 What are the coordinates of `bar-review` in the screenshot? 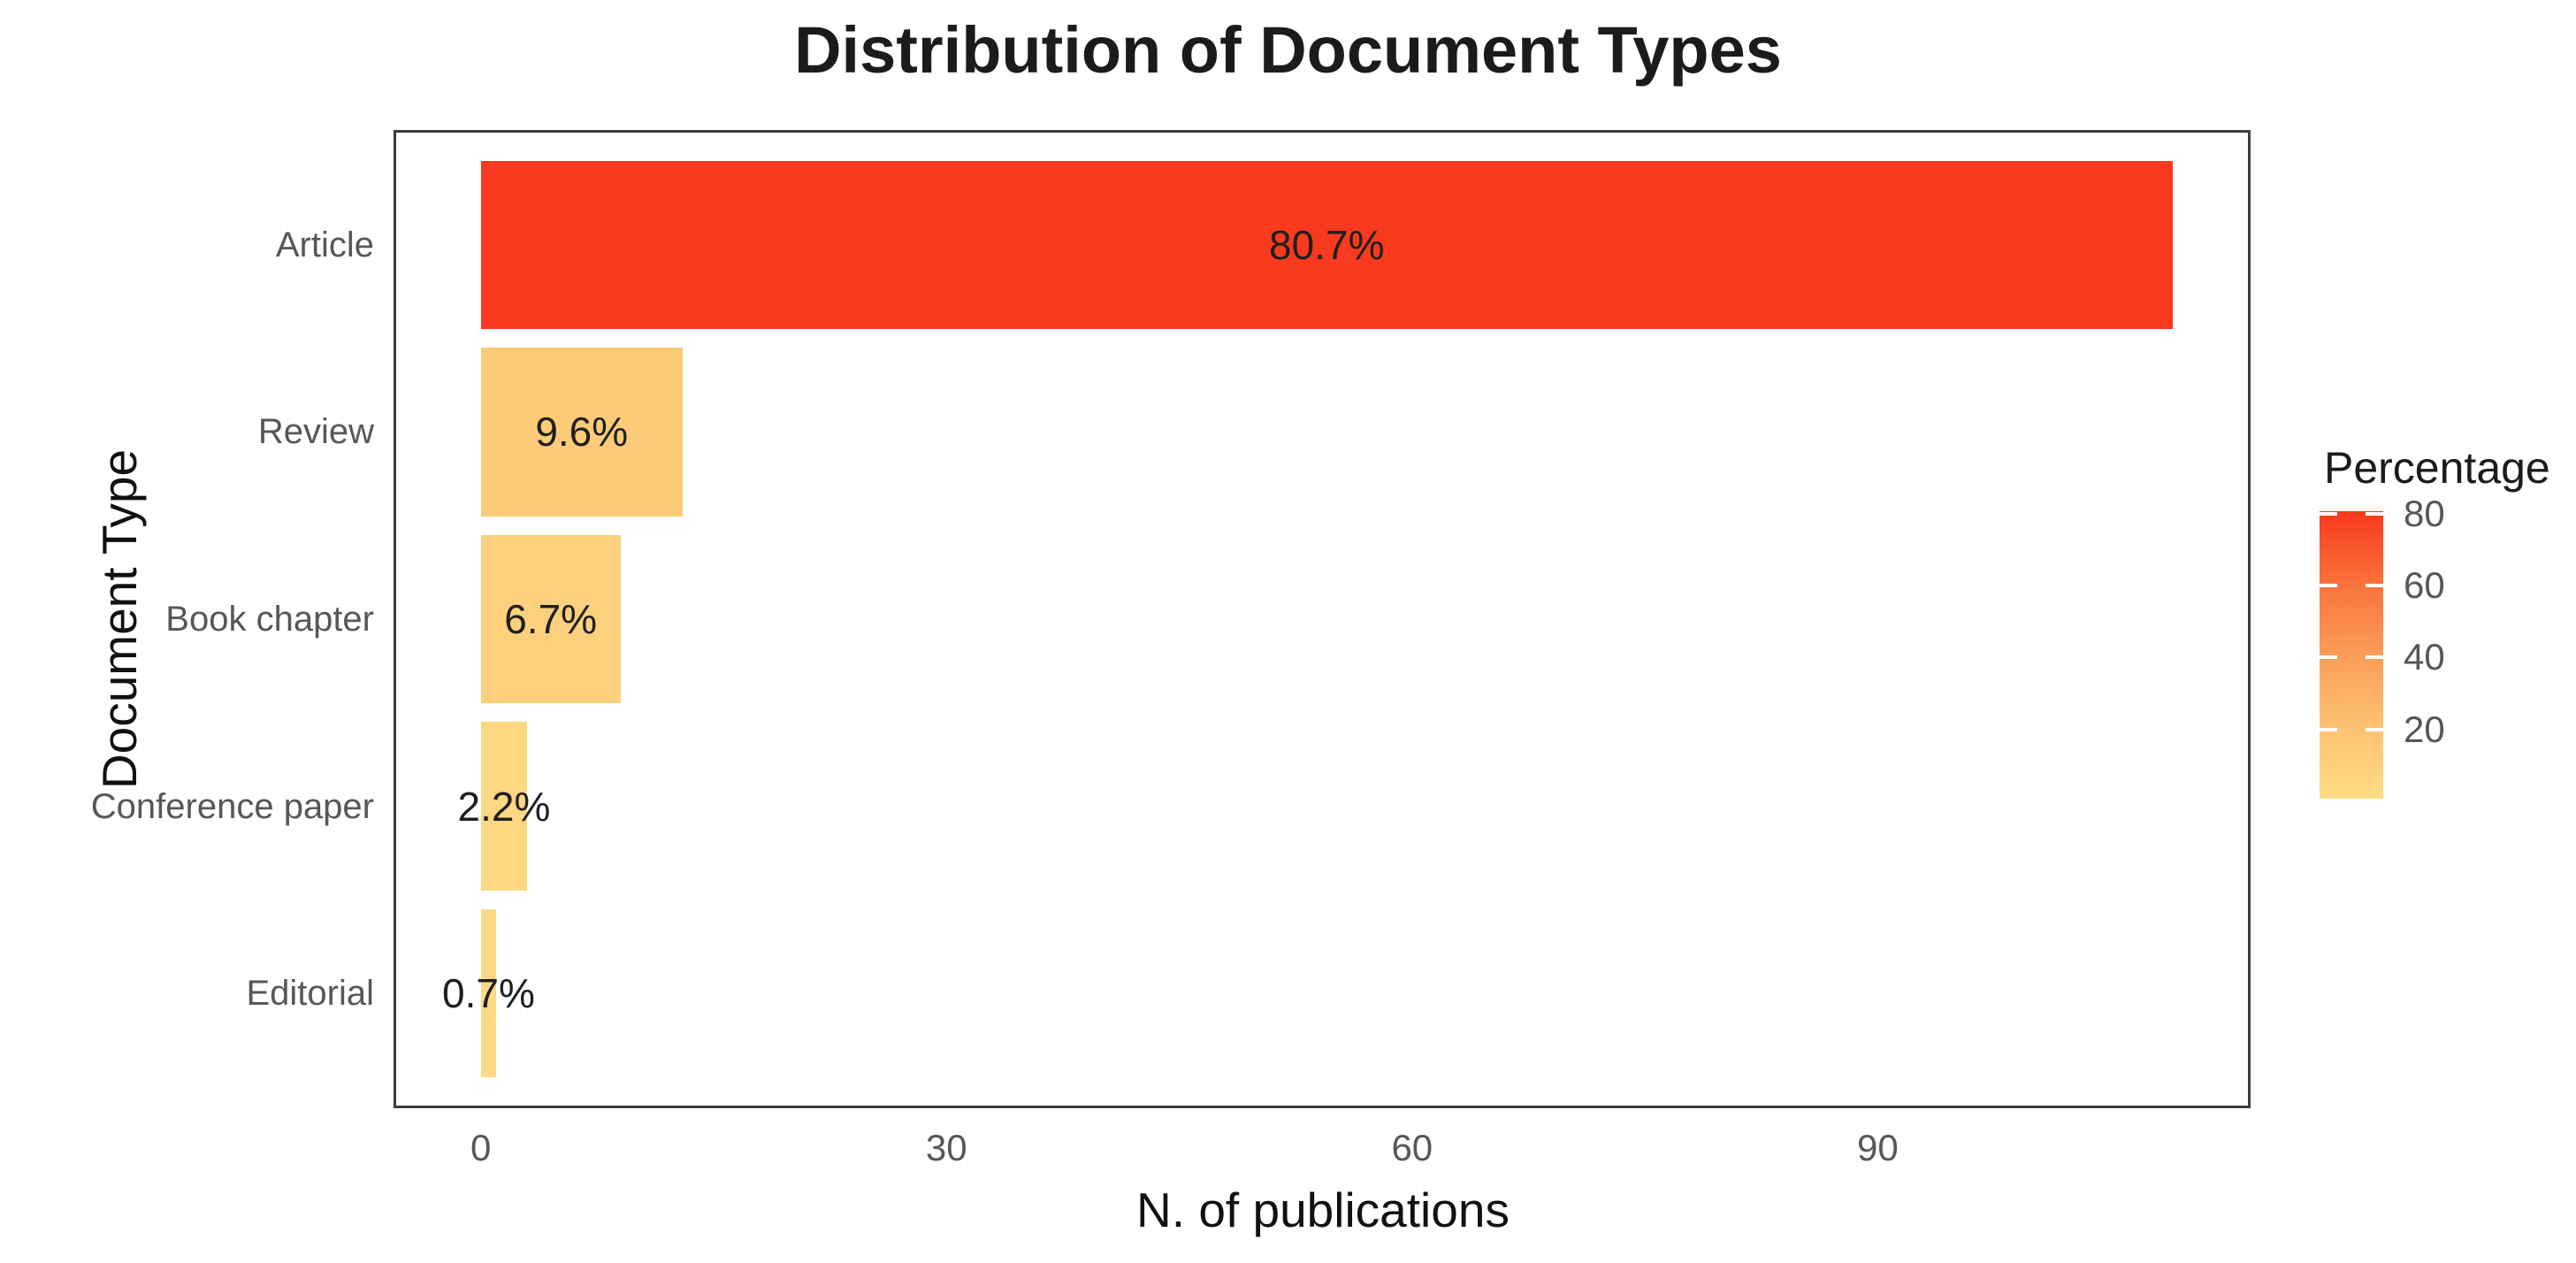 It's located at (581, 432).